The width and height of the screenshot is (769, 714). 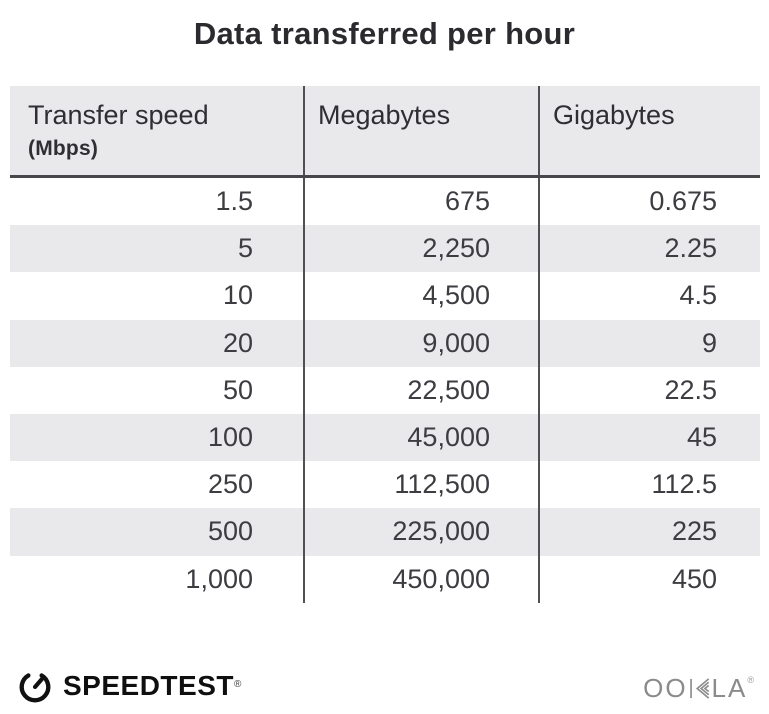 I want to click on cell-megabytes: 450,000, so click(x=420, y=579).